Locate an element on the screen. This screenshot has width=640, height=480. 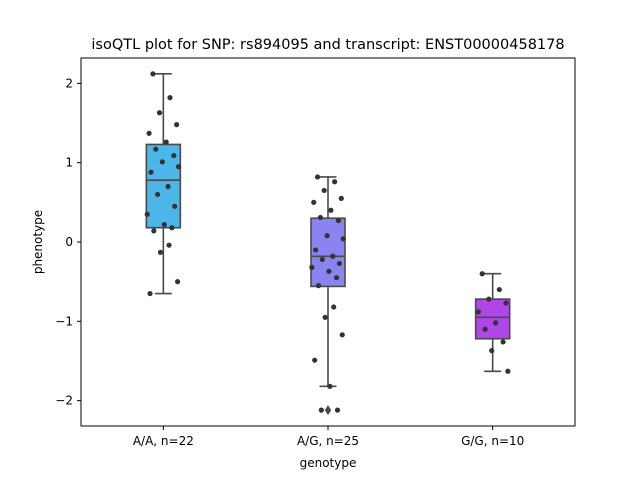
x-tick-label: G/G, n=10 is located at coordinates (492, 441).